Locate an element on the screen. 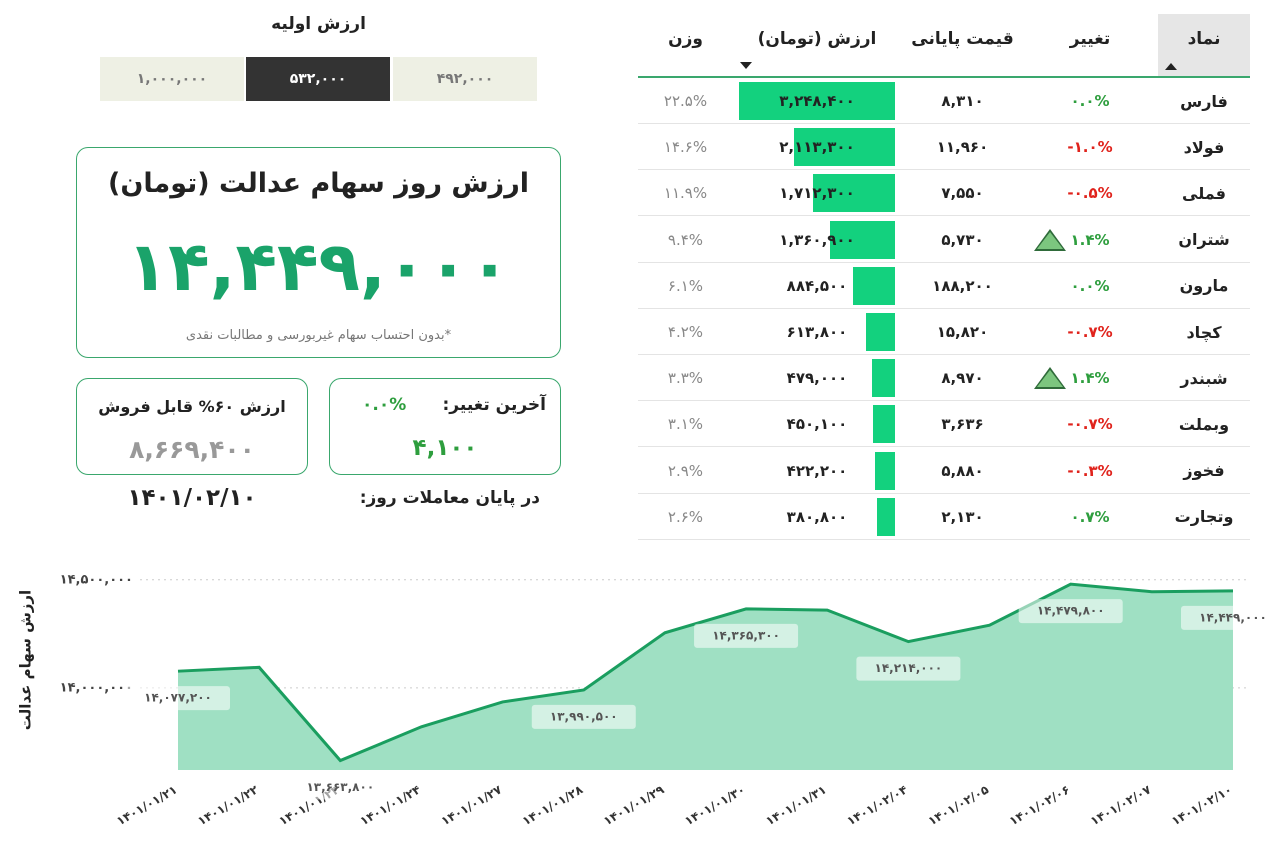 Image resolution: width=1265 pixels, height=844 pixels. value: ۶۱۳,۸۰۰ is located at coordinates (817, 332).